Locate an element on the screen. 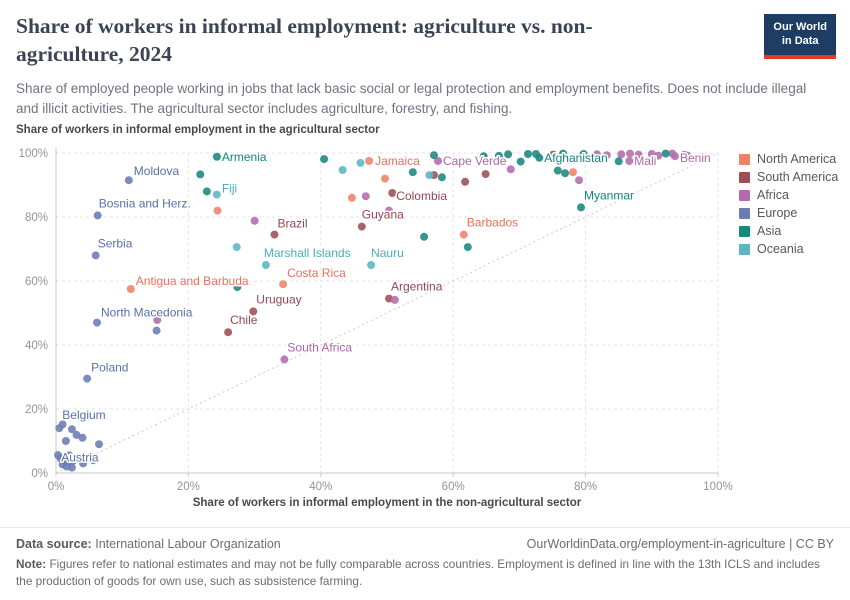 The image size is (850, 600). data-point-chile is located at coordinates (228, 332).